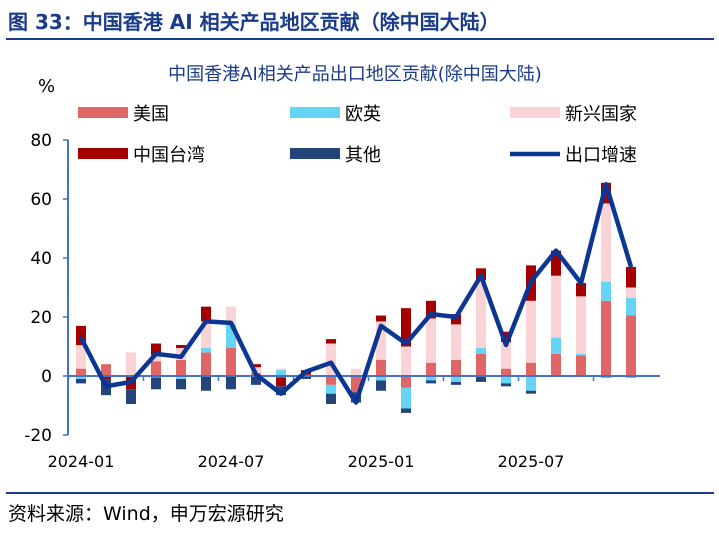  Describe the element at coordinates (46, 377) in the screenshot. I see `y-tick-label: 0` at that location.